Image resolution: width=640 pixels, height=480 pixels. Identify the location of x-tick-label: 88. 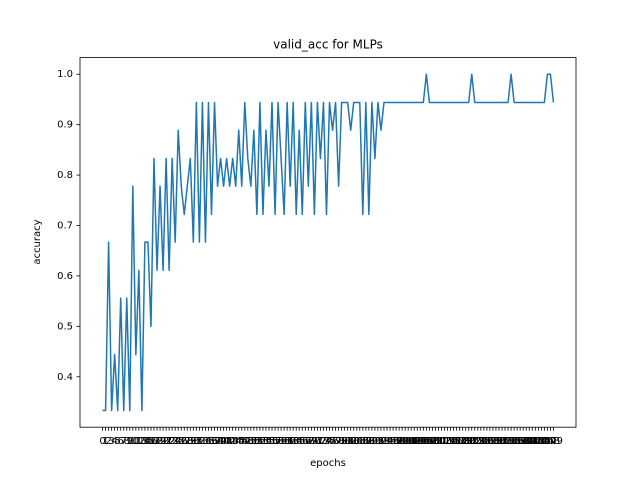
(368, 441).